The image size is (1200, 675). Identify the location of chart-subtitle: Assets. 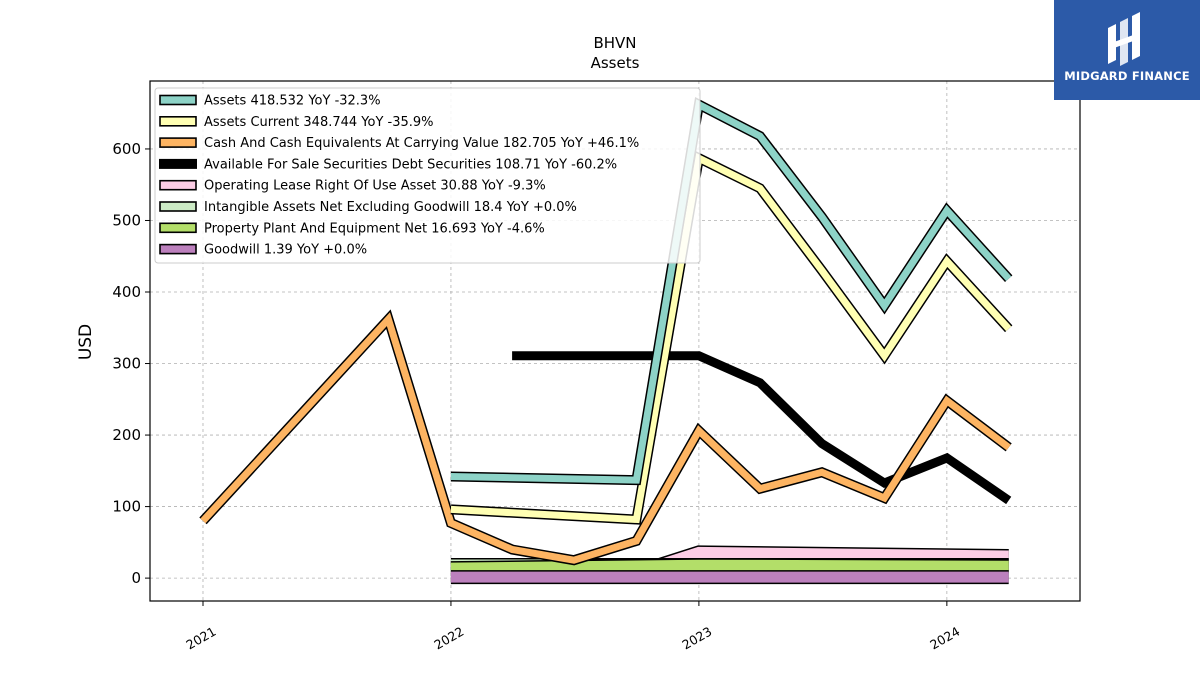
(615, 63).